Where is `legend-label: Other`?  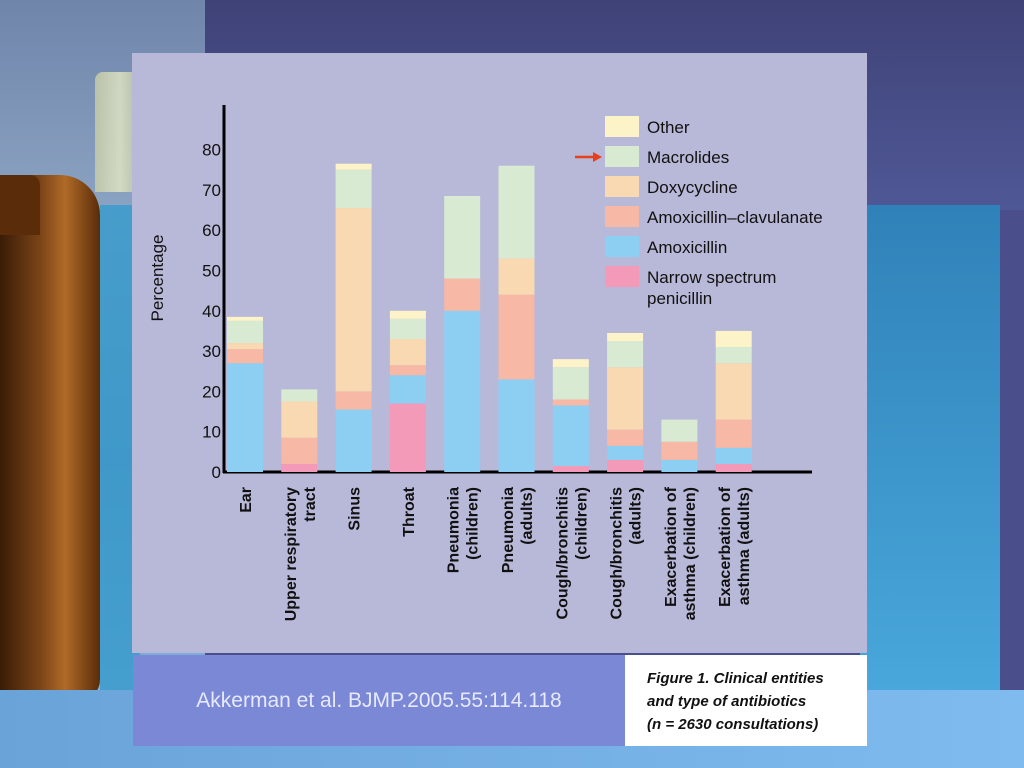 legend-label: Other is located at coordinates (668, 127).